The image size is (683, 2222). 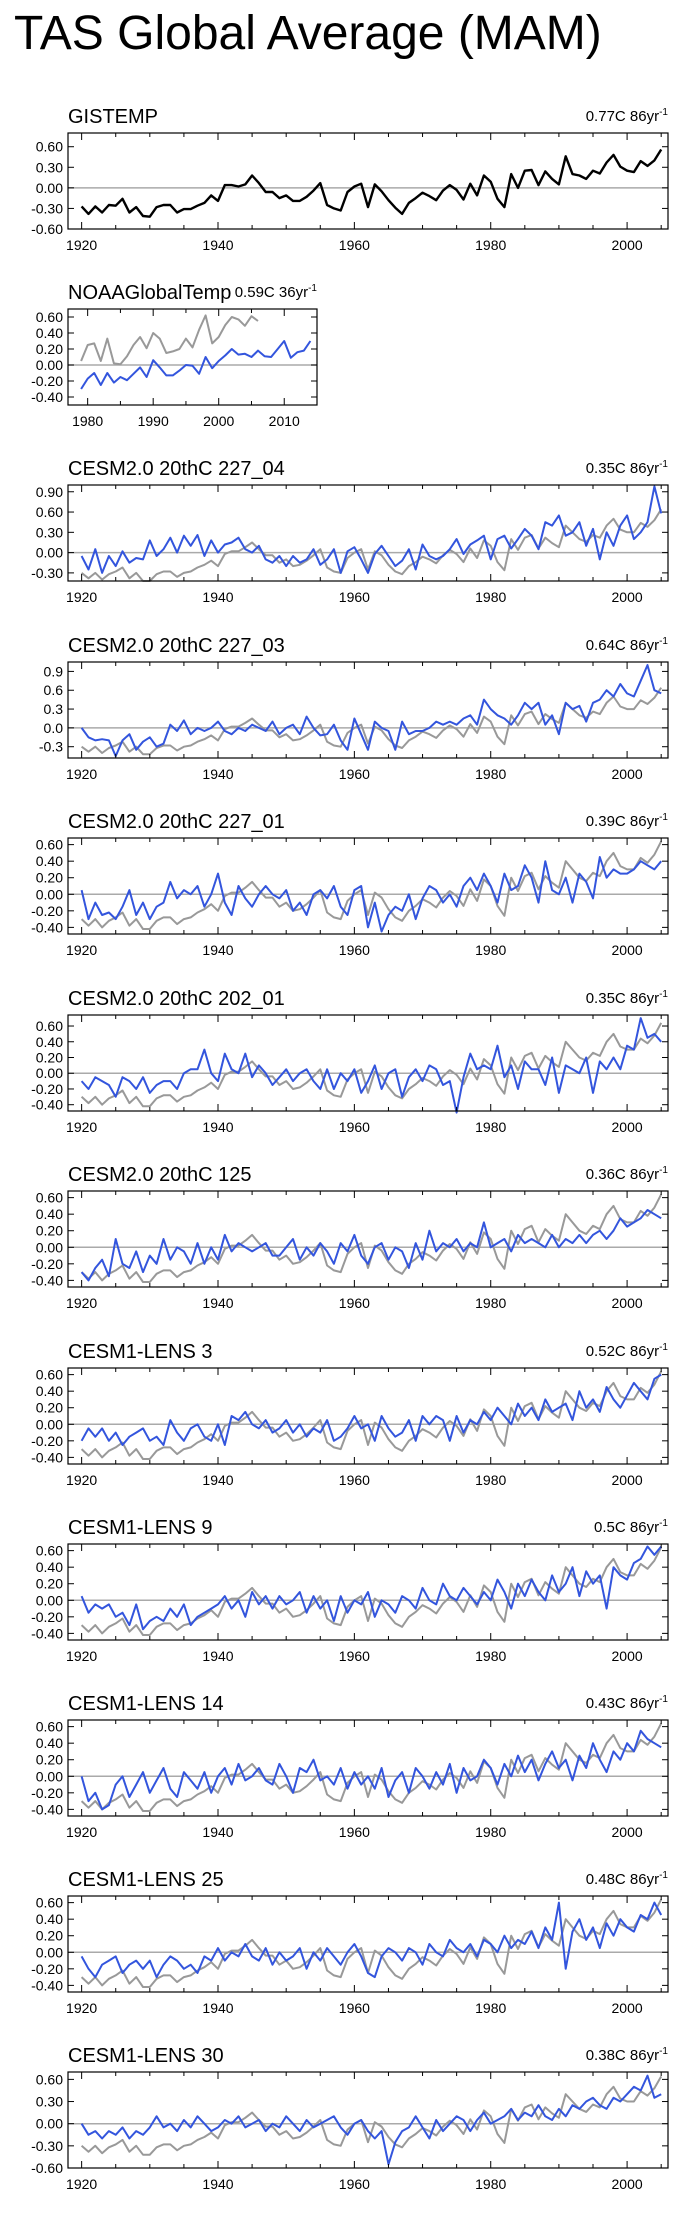 I want to click on panel-7-reference-line, so click(x=371, y=1238).